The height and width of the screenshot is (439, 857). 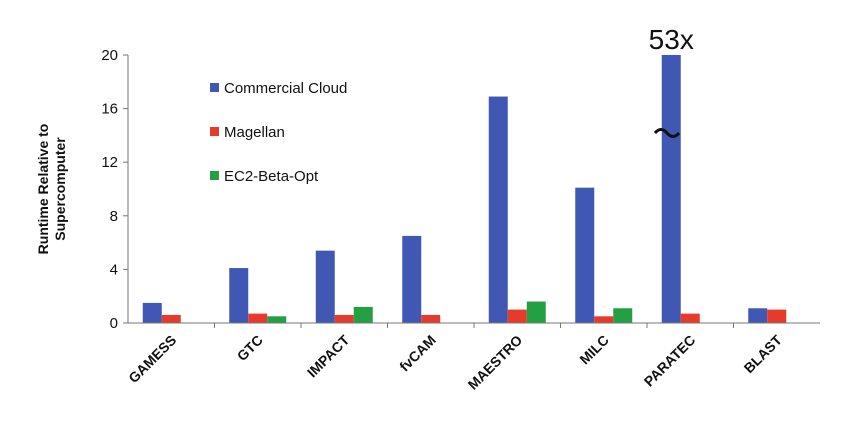 What do you see at coordinates (250, 348) in the screenshot?
I see `x-tick-label: GTC` at bounding box center [250, 348].